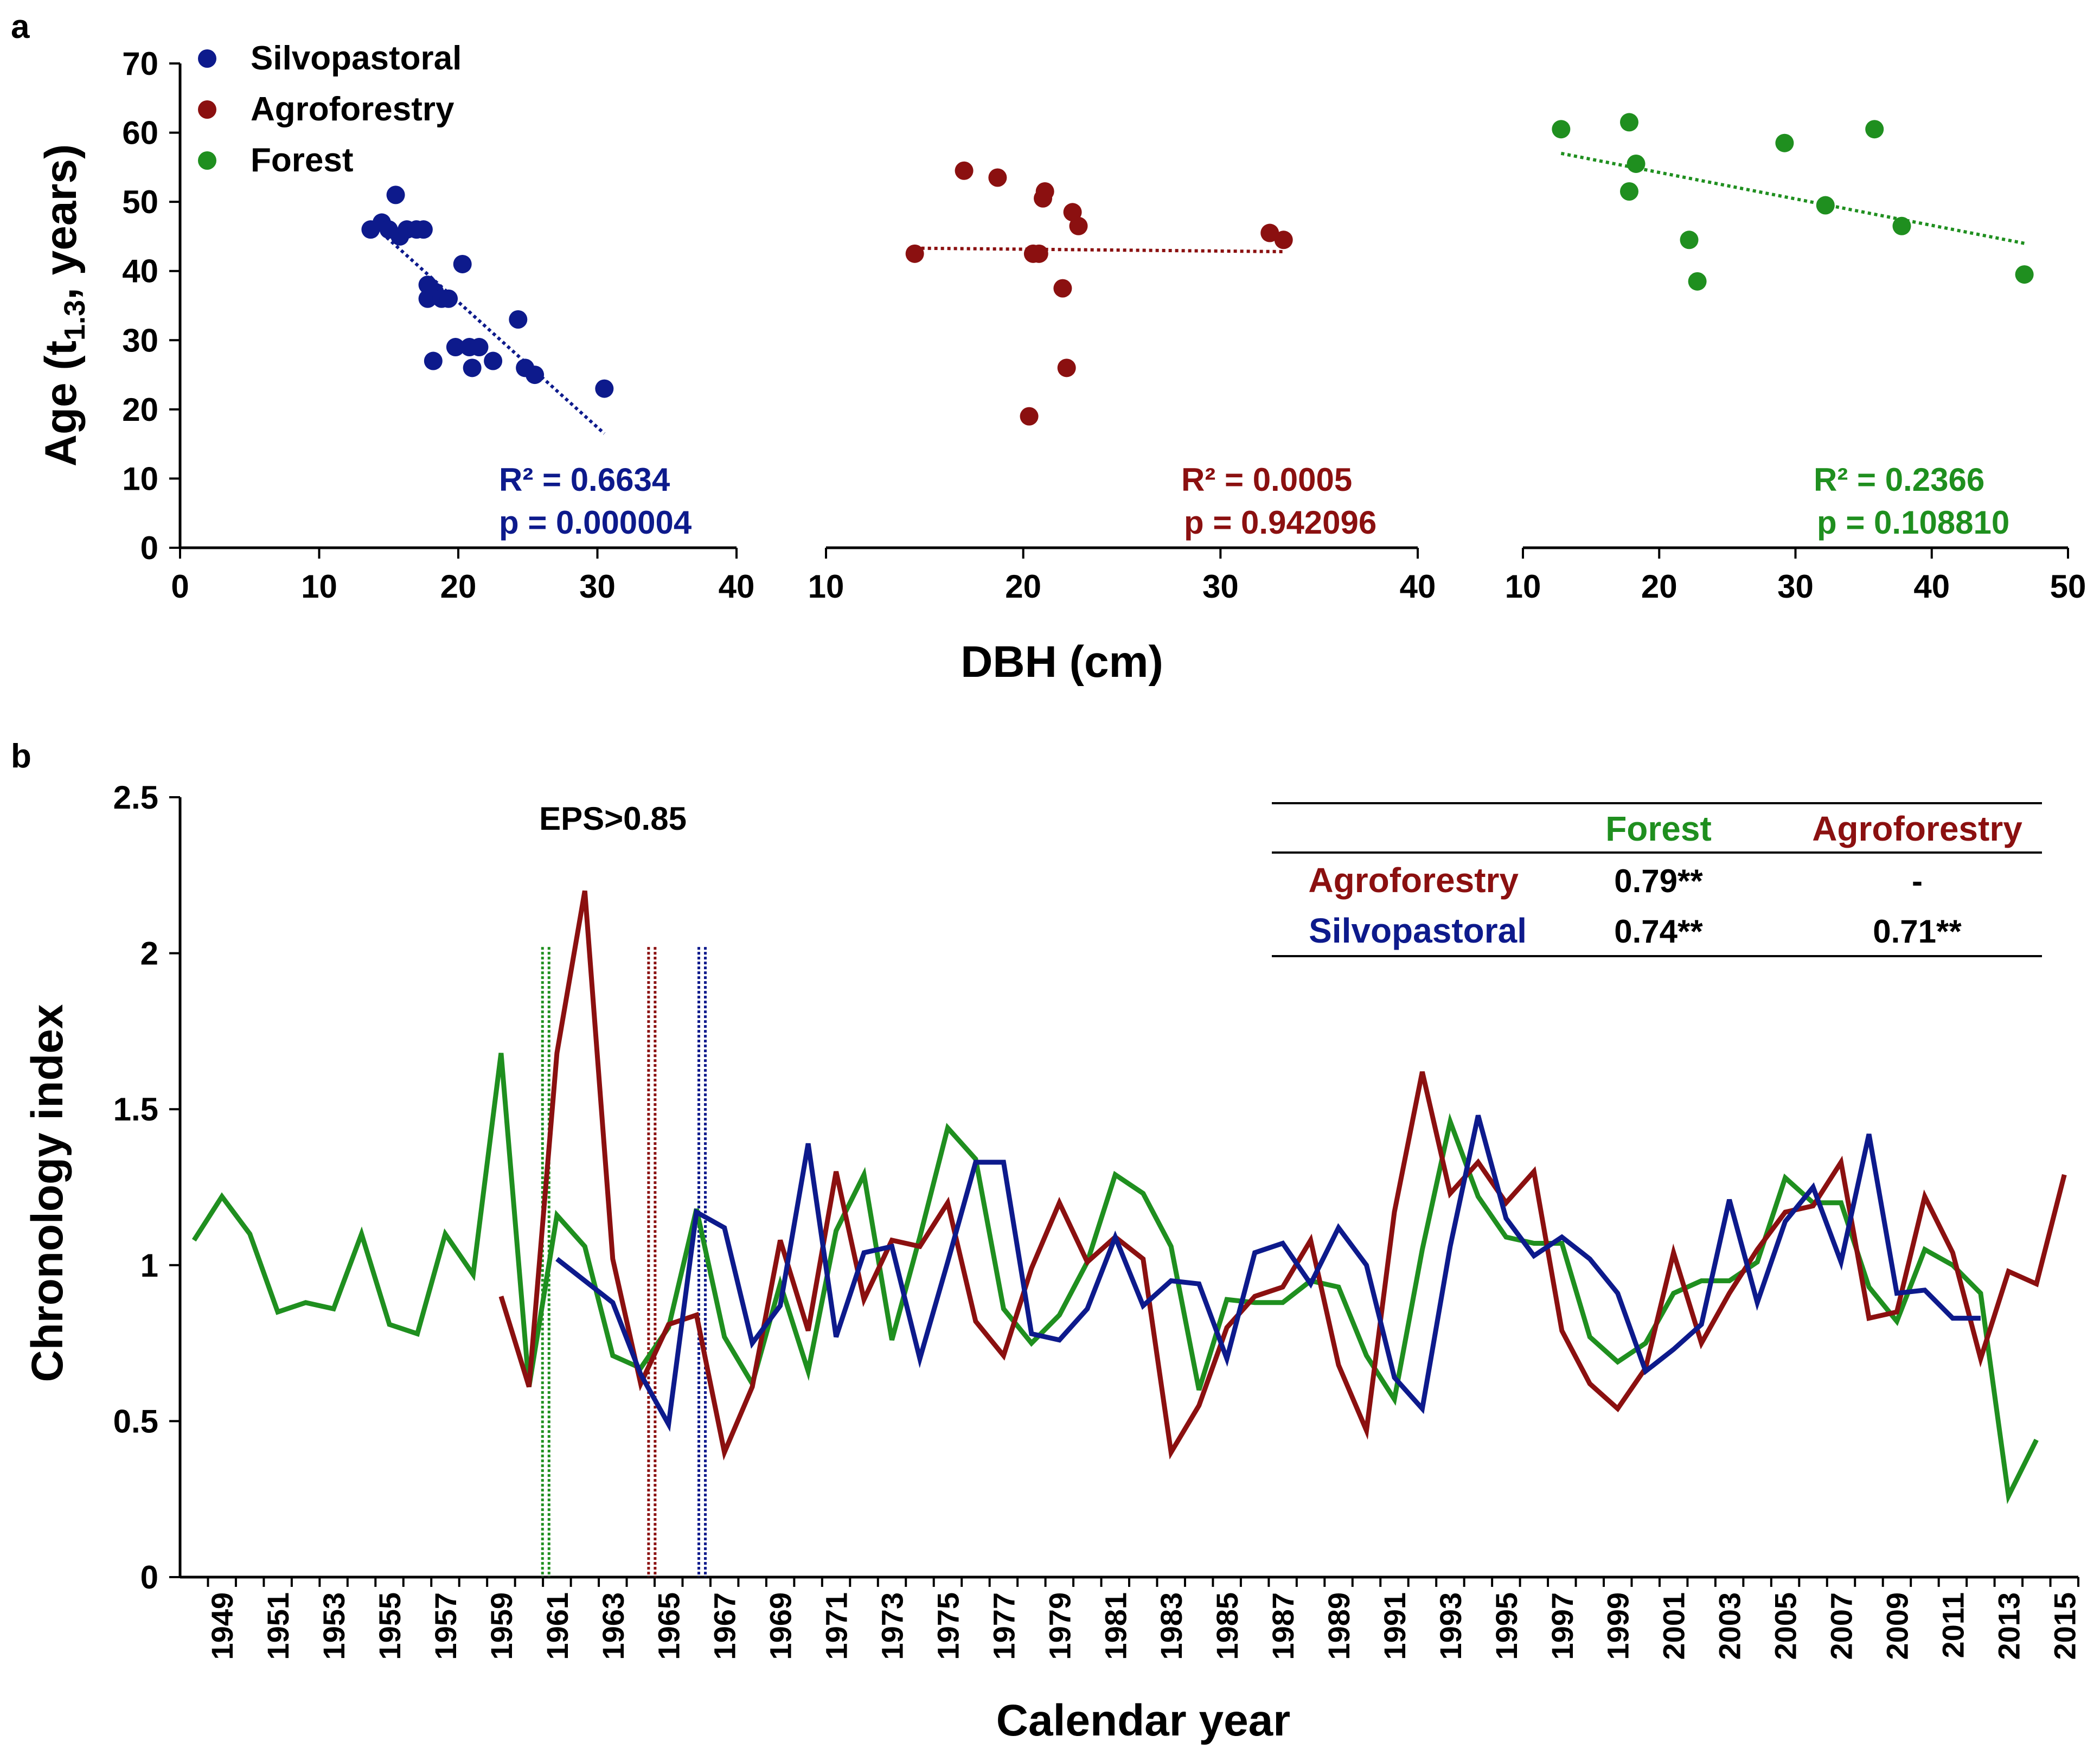 The height and width of the screenshot is (1755, 2100). Describe the element at coordinates (140, 133) in the screenshot. I see `y-tick-label: 60` at that location.